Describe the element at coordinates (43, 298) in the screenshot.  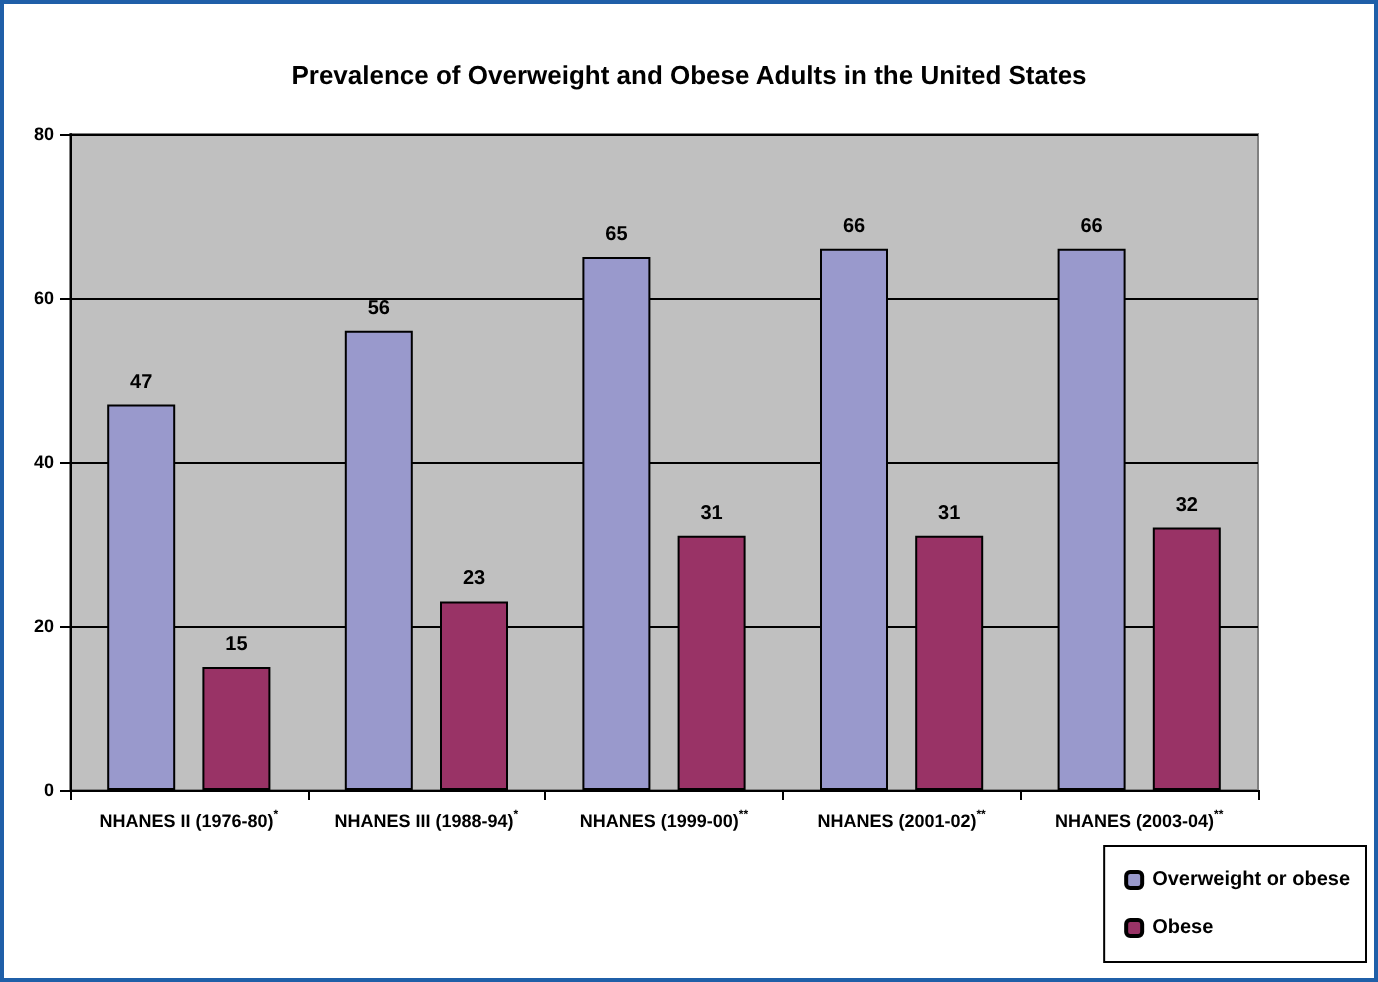
I see `y-tick-label: 60` at that location.